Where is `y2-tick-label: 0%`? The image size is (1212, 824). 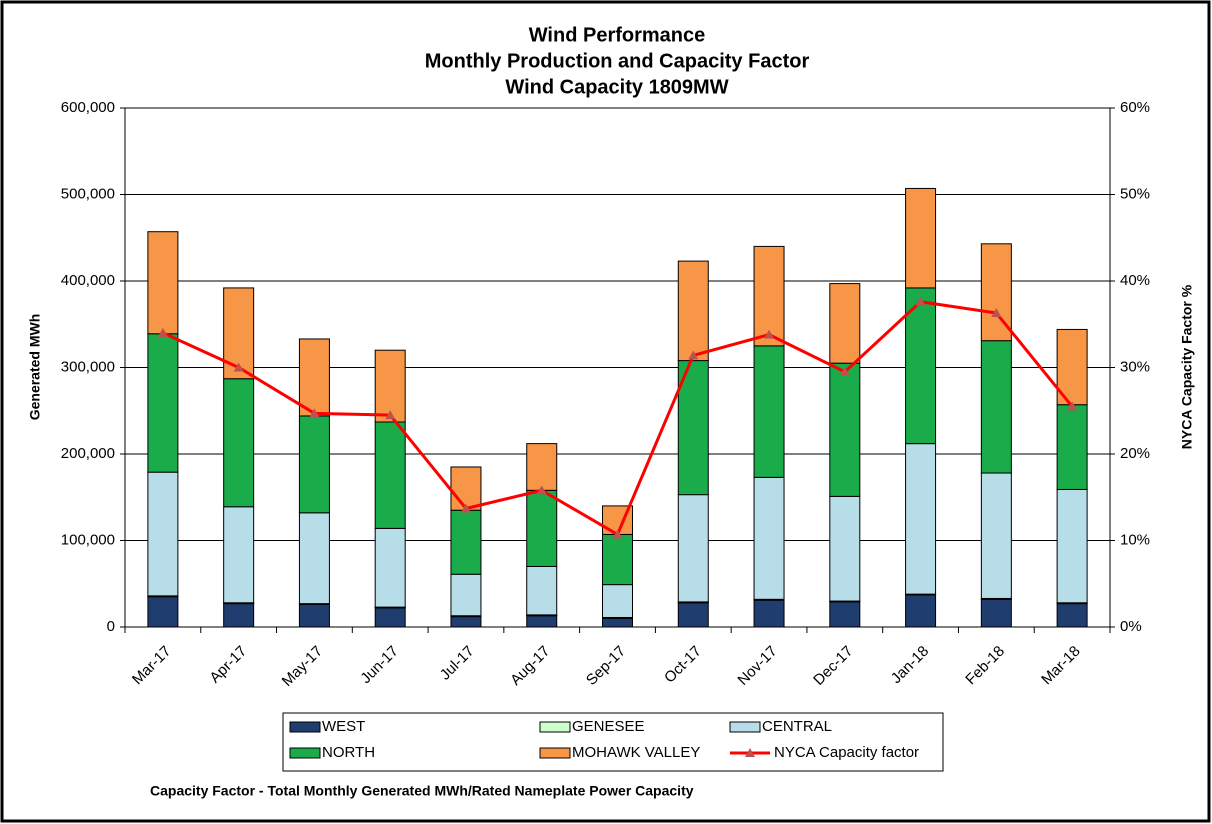 y2-tick-label: 0% is located at coordinates (1131, 626).